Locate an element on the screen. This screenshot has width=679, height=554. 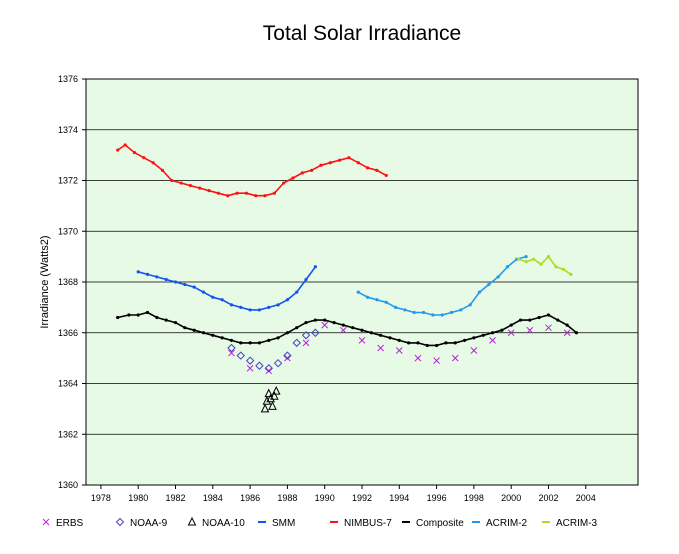
y-tick-label: 1368 is located at coordinates (68, 282).